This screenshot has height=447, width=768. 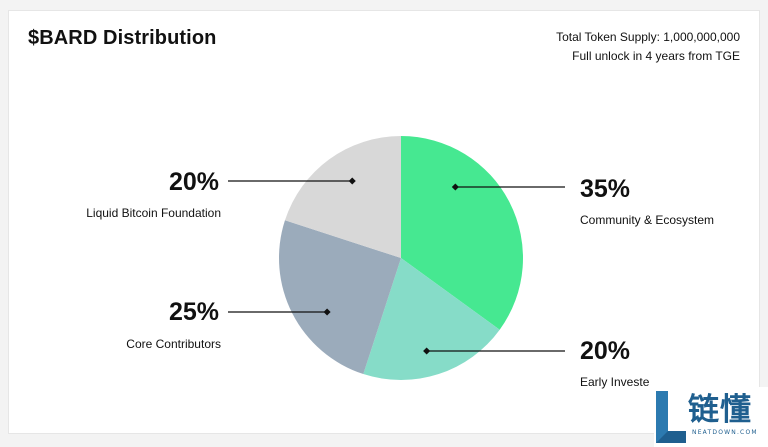 What do you see at coordinates (615, 382) in the screenshot?
I see `category-label: Early Investe` at bounding box center [615, 382].